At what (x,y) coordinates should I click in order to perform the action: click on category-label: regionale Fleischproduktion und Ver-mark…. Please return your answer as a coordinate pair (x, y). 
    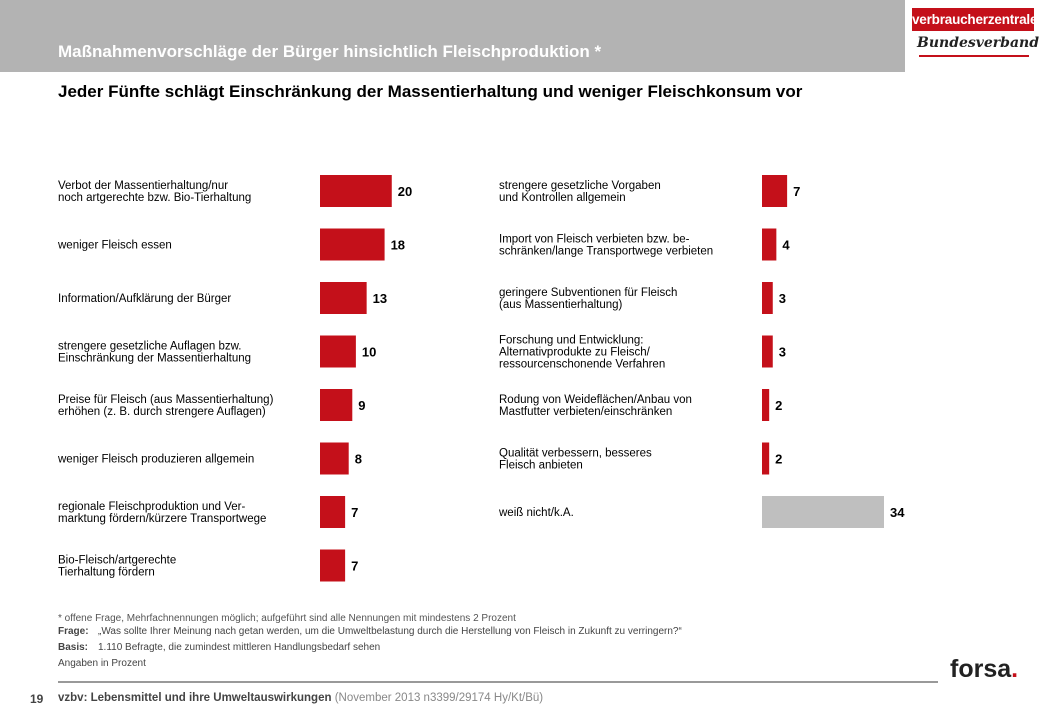
    Looking at the image, I should click on (162, 513).